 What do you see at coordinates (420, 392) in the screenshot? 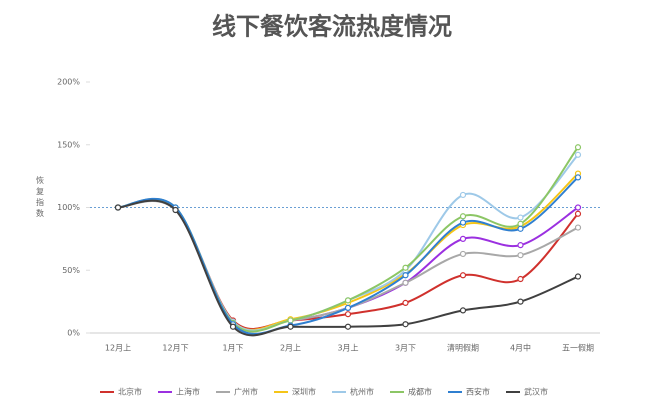
I see `legend-label: 成都市` at bounding box center [420, 392].